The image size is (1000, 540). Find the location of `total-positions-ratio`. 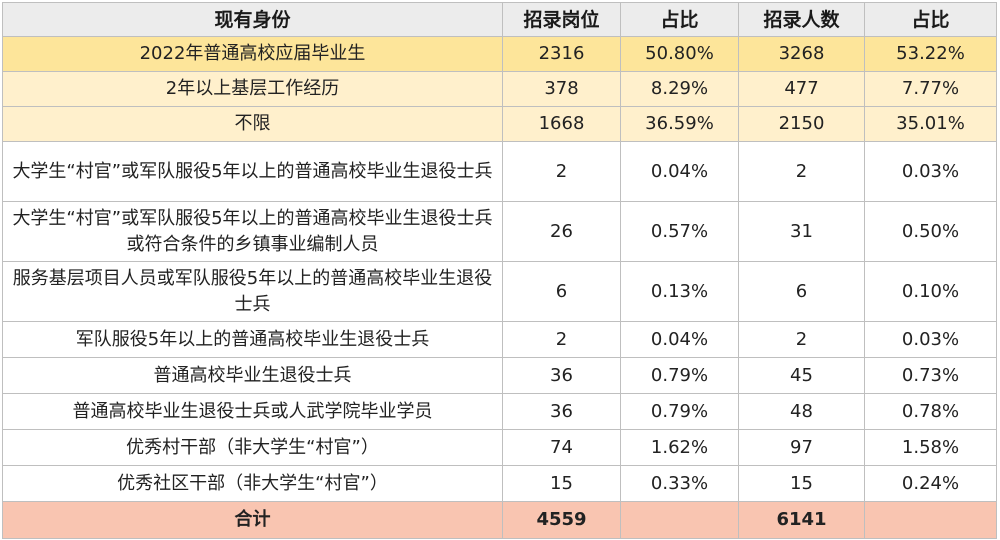

total-positions-ratio is located at coordinates (680, 520).